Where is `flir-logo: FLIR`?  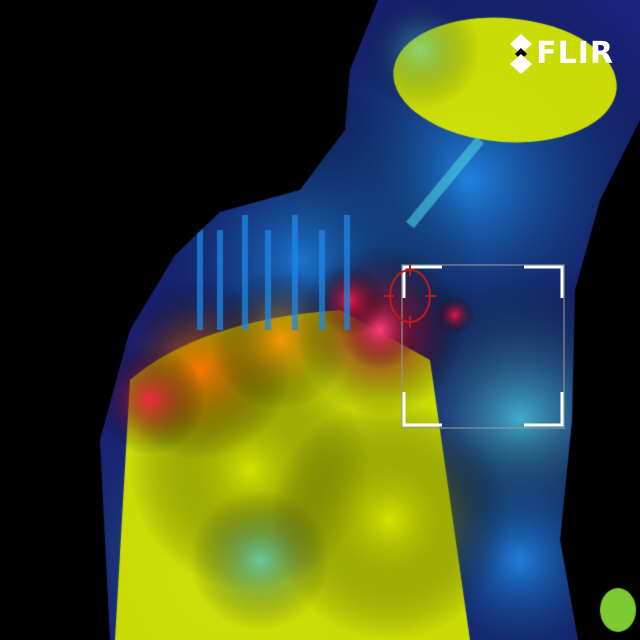
flir-logo: FLIR is located at coordinates (562, 54).